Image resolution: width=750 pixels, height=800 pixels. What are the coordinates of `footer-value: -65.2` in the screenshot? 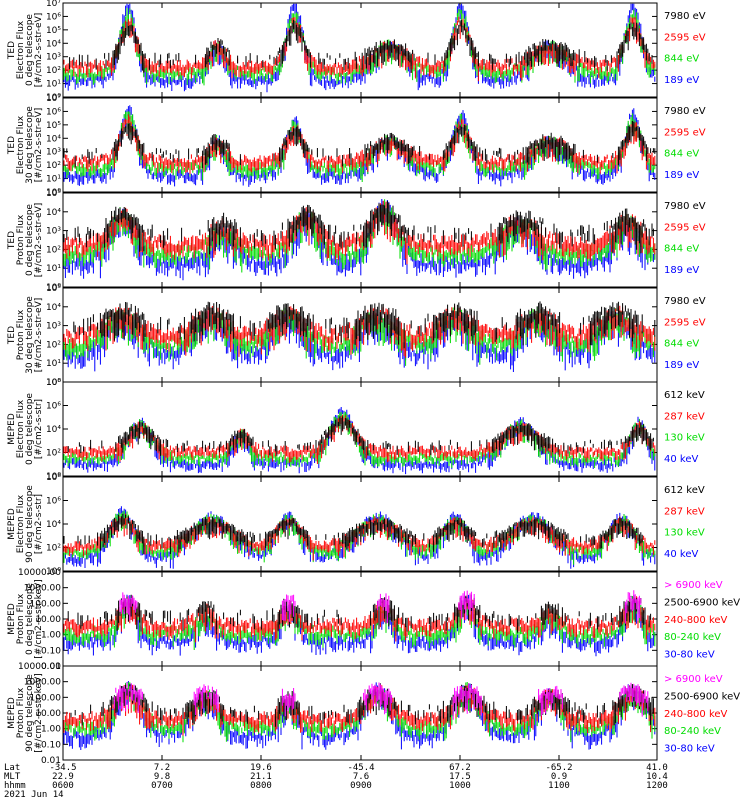 It's located at (558, 768).